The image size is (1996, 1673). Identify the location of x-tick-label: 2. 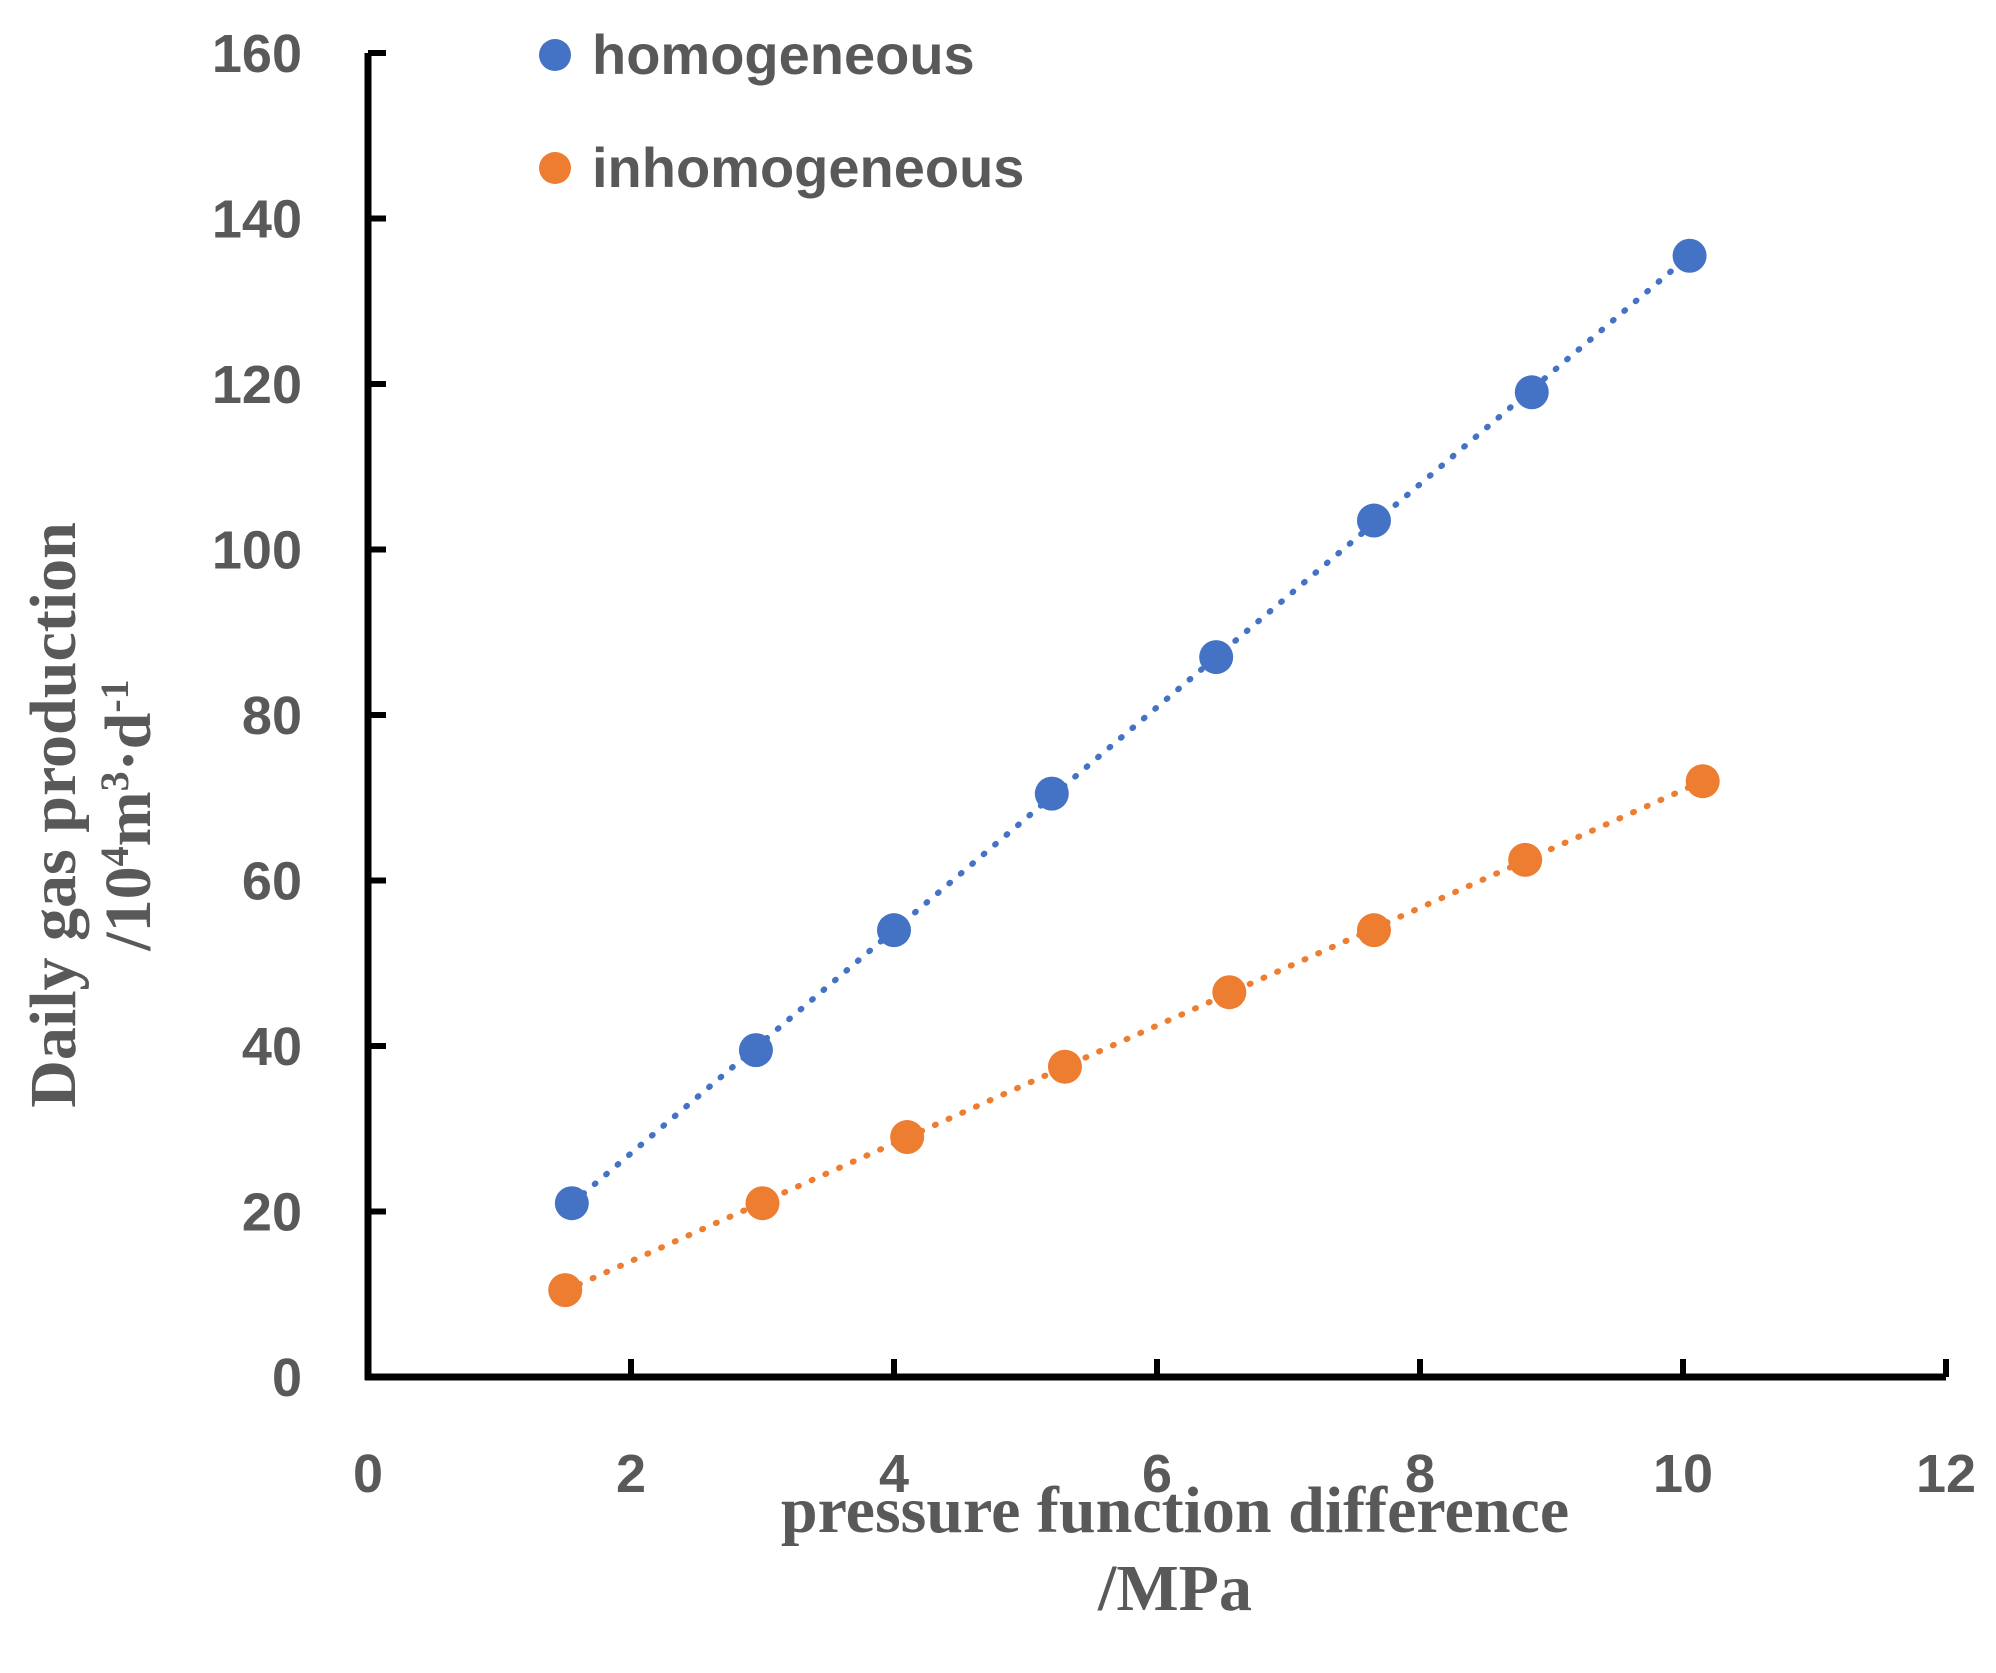
(631, 1474).